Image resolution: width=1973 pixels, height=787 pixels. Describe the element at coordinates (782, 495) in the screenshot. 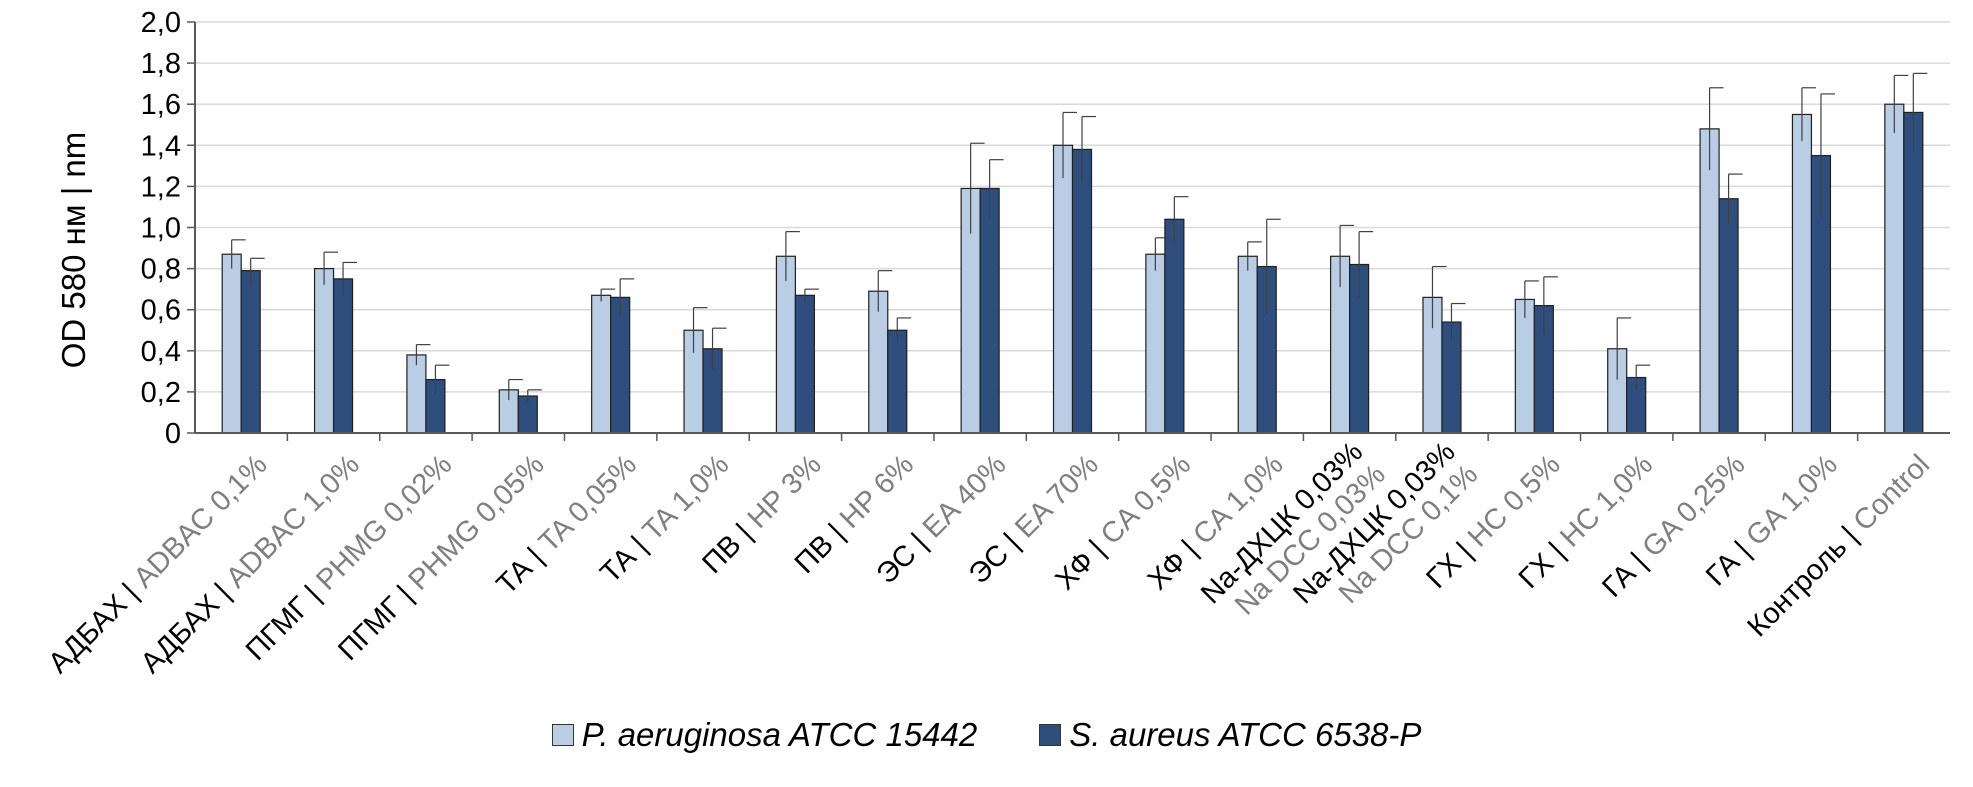

I see `x-tick-label-en: HP 3%` at that location.